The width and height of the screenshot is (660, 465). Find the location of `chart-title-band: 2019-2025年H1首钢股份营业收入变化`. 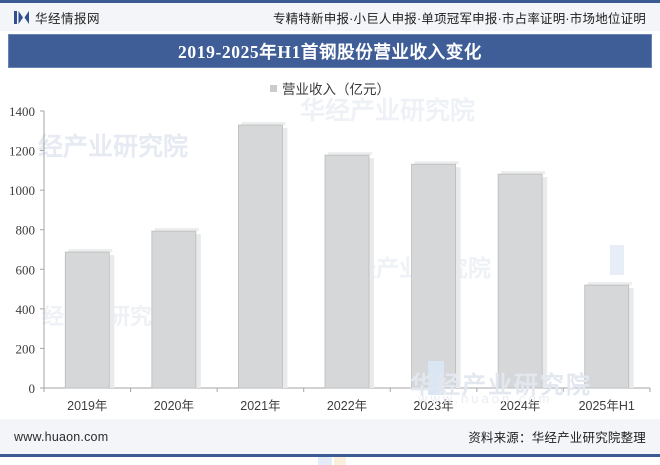

chart-title-band: 2019-2025年H1首钢股份营业收入变化 is located at coordinates (330, 51).